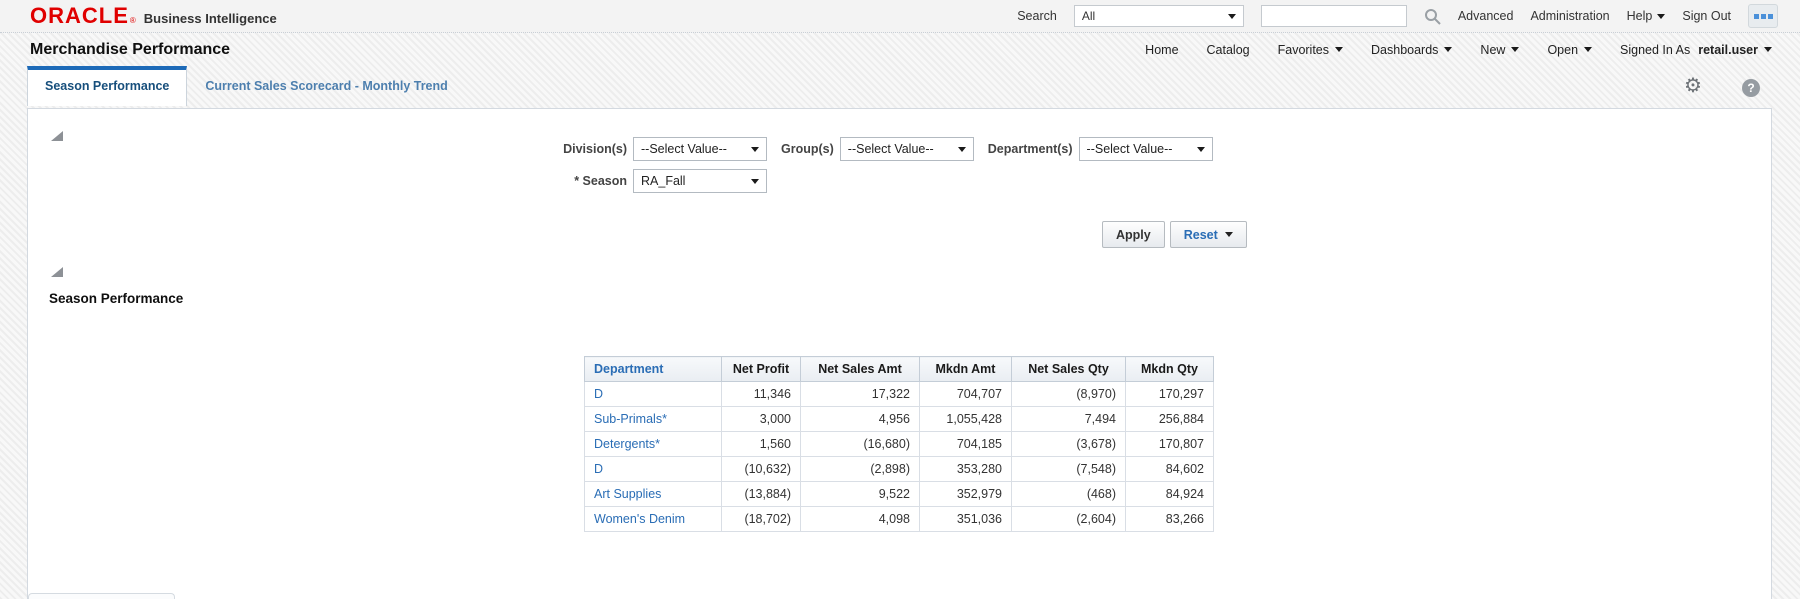 The width and height of the screenshot is (1800, 599). What do you see at coordinates (860, 394) in the screenshot?
I see `value-cell: 17,322` at bounding box center [860, 394].